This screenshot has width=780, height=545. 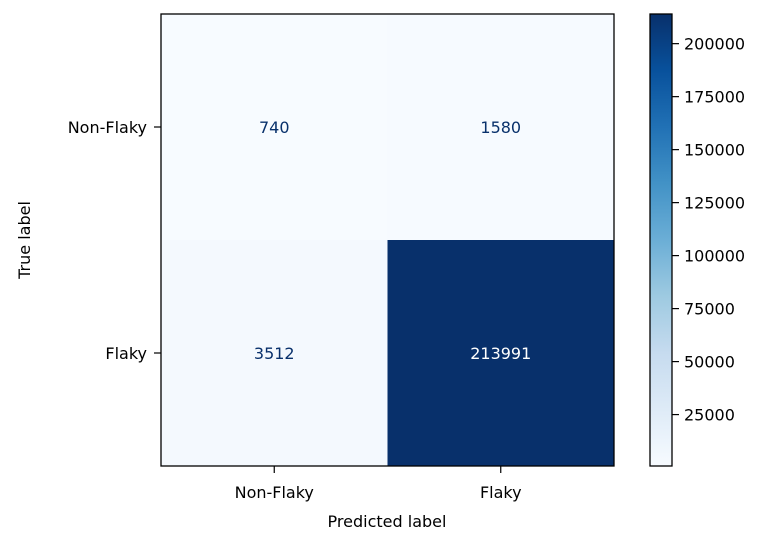 What do you see at coordinates (378, 484) in the screenshot?
I see `x-axis-ticks: Non-Flaky Flaky` at bounding box center [378, 484].